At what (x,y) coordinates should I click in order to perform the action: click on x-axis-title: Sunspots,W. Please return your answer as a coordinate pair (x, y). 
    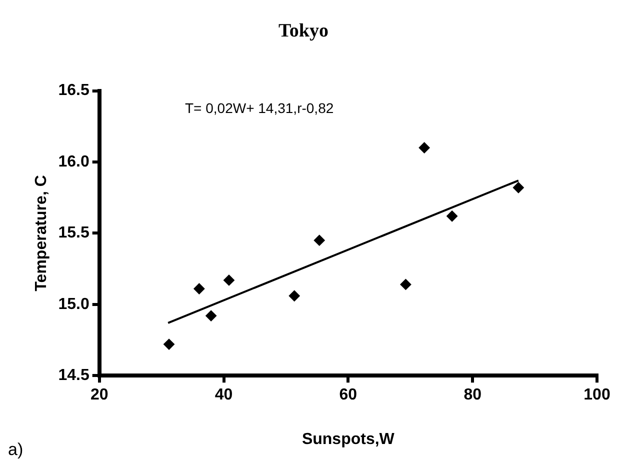
    Looking at the image, I should click on (349, 439).